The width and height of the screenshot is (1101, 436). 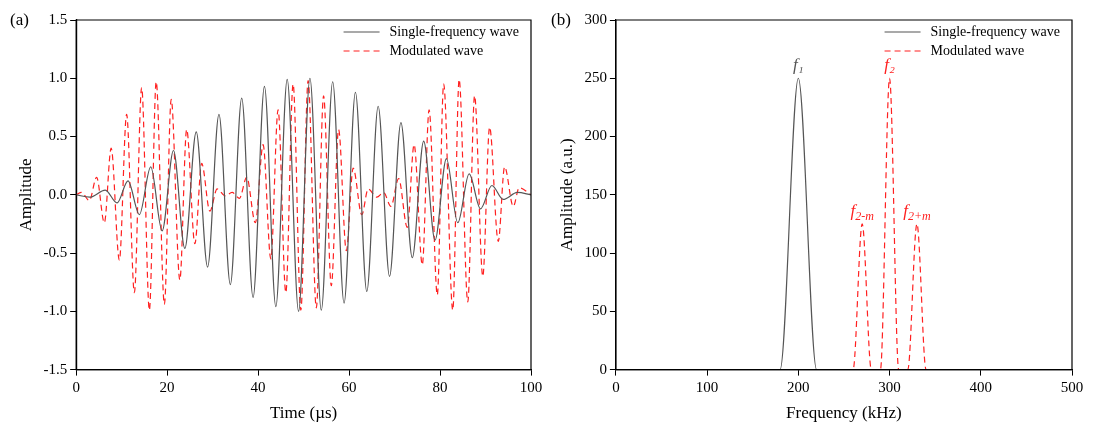 I want to click on x-tick-label: 500, so click(x=1072, y=386).